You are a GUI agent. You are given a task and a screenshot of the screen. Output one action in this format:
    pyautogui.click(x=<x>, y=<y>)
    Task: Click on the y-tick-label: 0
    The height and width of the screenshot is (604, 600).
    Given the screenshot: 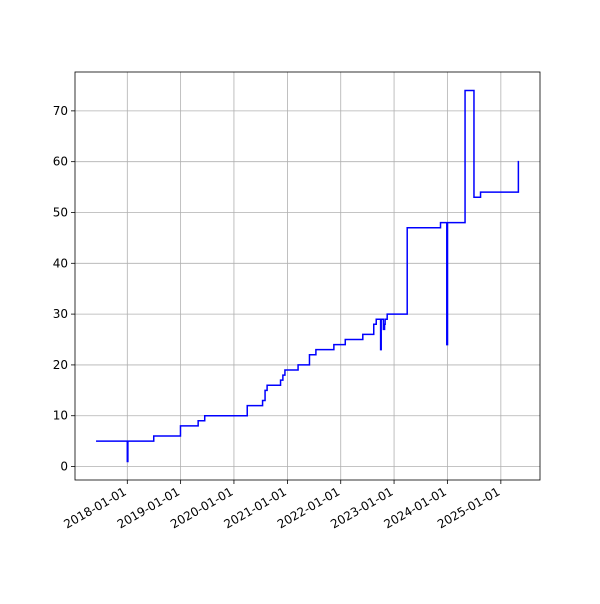 What is the action you would take?
    pyautogui.click(x=64, y=467)
    